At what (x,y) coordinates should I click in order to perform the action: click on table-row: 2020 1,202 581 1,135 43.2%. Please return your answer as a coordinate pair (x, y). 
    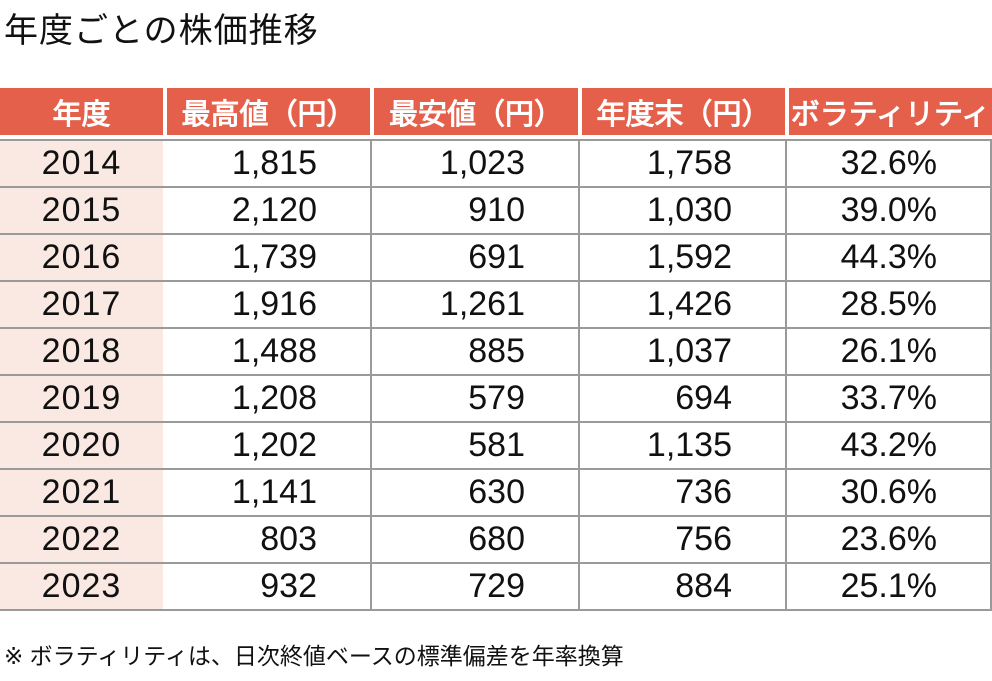
    Looking at the image, I should click on (496, 446).